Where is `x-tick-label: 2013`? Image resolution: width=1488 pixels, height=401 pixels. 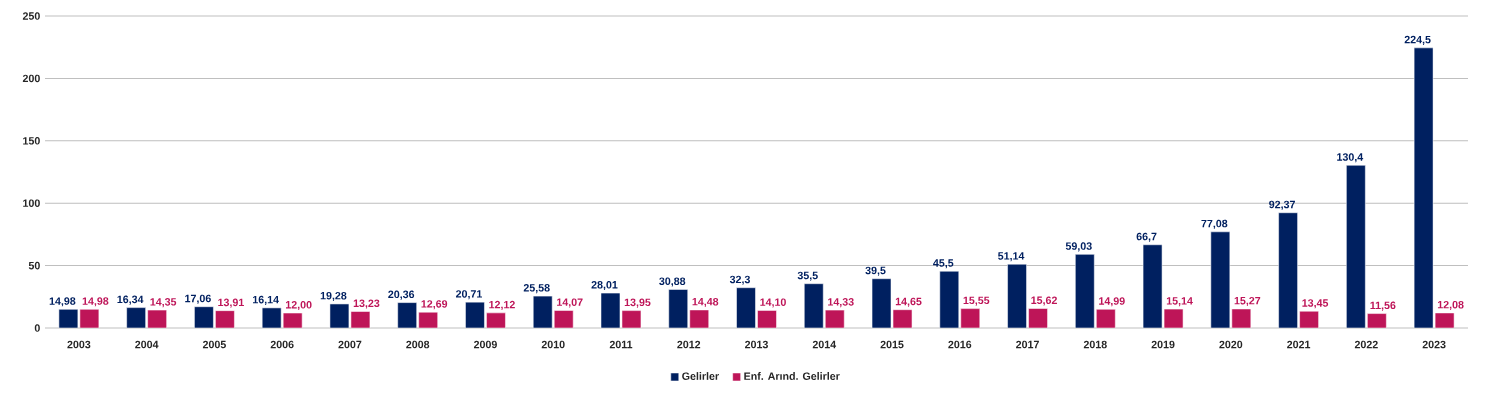 x-tick-label: 2013 is located at coordinates (756, 344).